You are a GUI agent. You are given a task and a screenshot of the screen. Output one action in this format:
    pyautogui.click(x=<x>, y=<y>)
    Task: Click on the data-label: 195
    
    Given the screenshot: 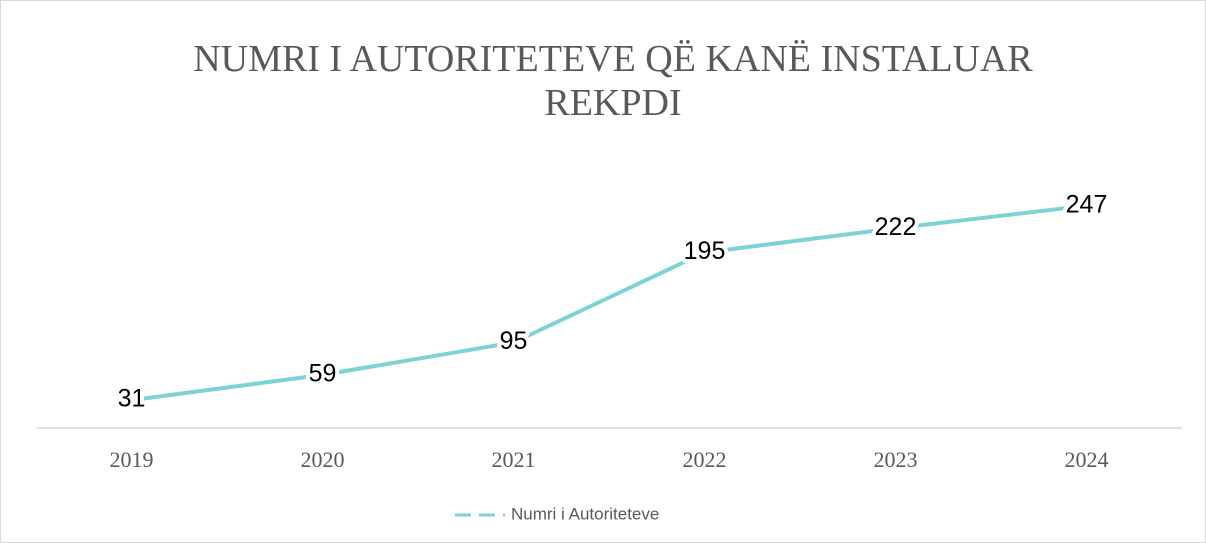 What is the action you would take?
    pyautogui.click(x=705, y=251)
    